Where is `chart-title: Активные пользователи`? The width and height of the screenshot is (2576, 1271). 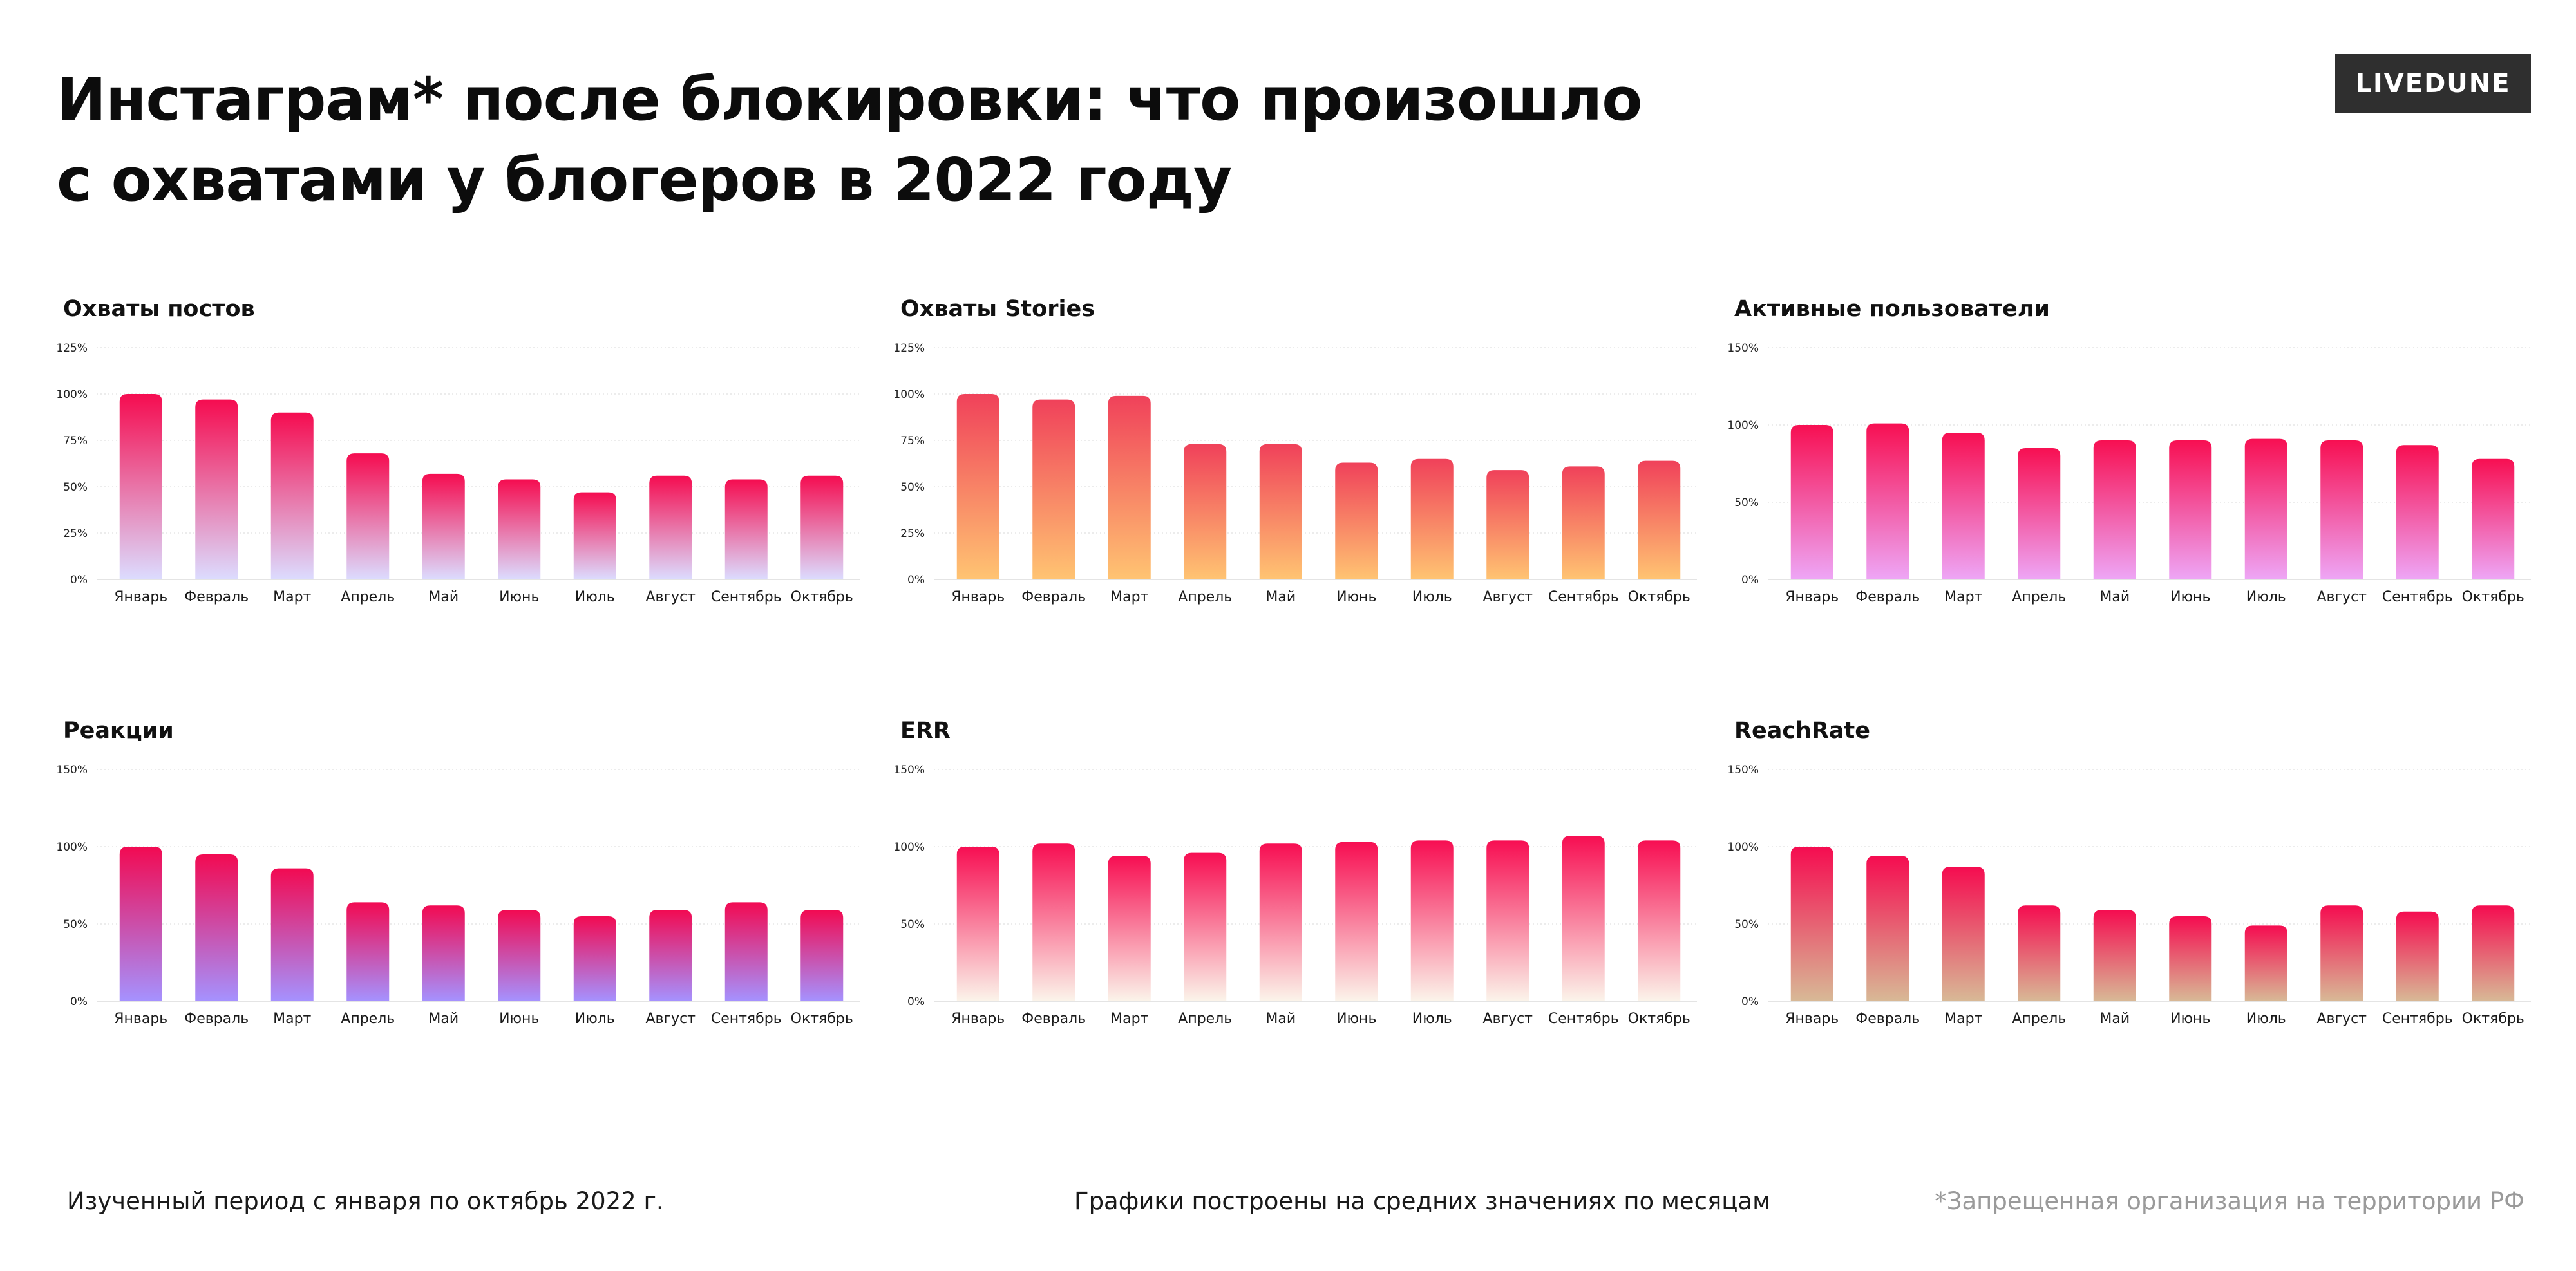
chart-title: Активные пользователи is located at coordinates (1892, 309).